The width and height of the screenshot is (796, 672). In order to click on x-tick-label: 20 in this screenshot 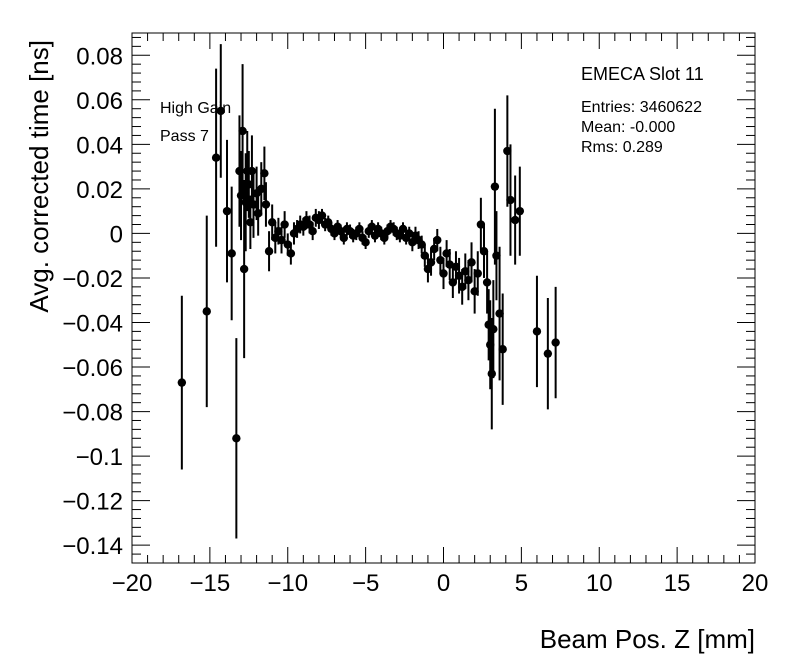, I will do `click(755, 583)`.